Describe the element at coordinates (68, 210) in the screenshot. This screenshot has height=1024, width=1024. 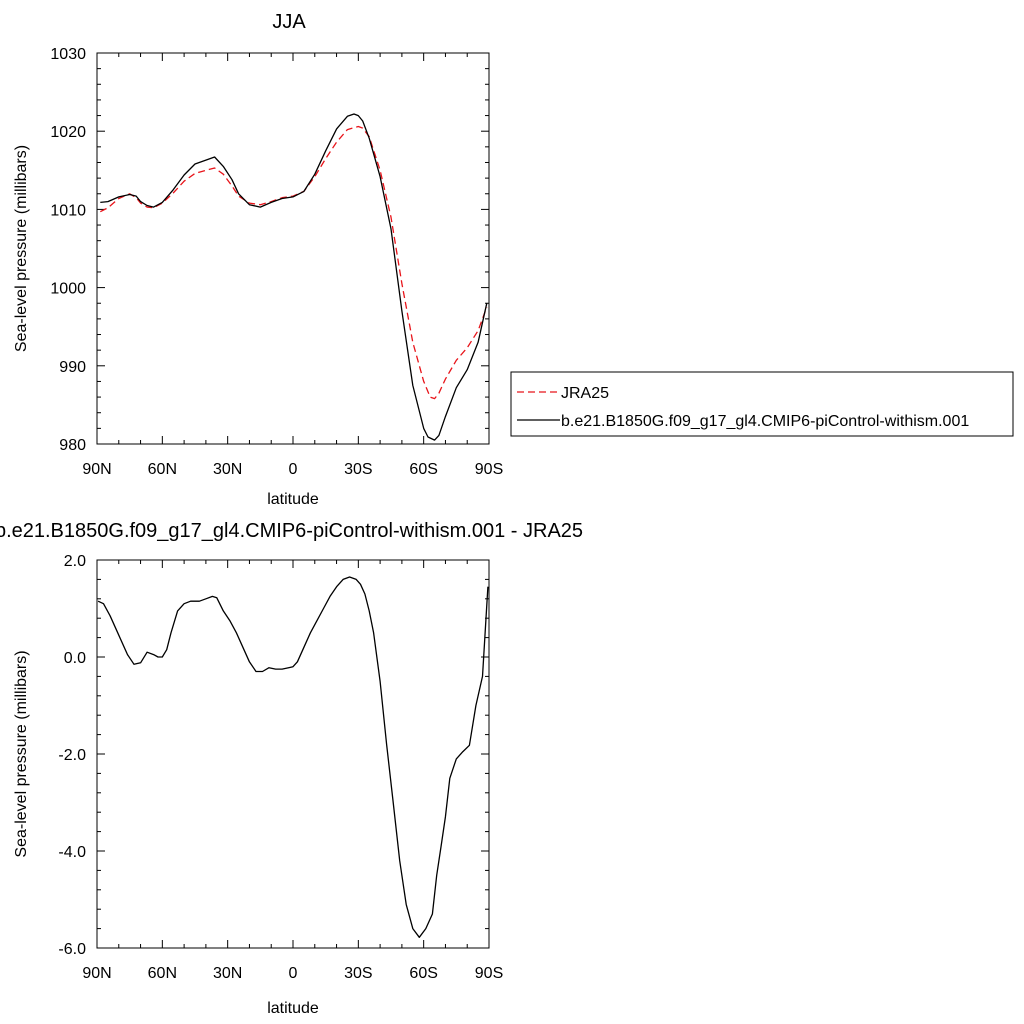
I see `y-tick-label: 1010` at that location.